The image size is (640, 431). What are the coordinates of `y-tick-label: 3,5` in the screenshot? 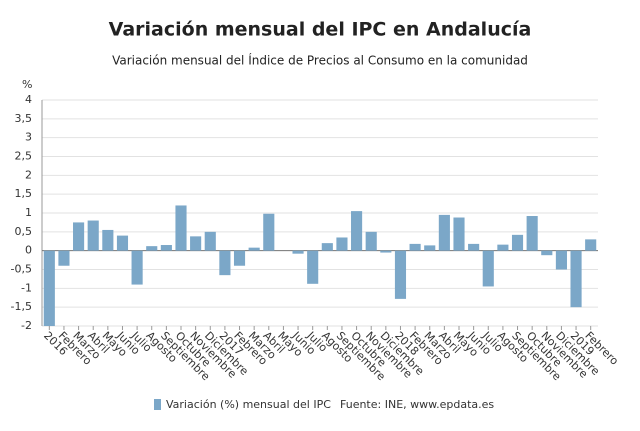 It's located at (24, 118).